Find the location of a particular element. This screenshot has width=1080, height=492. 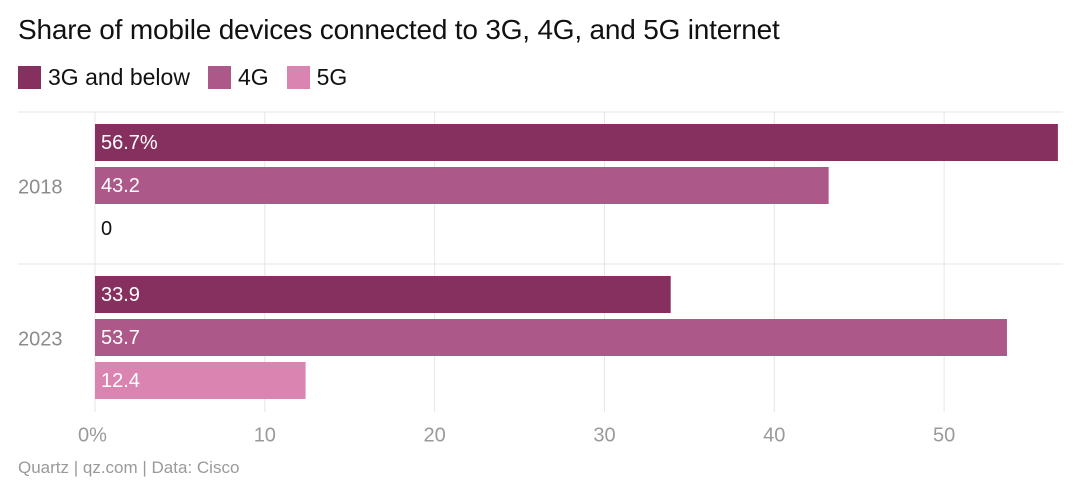

legend-item-4g: 4G is located at coordinates (238, 77).